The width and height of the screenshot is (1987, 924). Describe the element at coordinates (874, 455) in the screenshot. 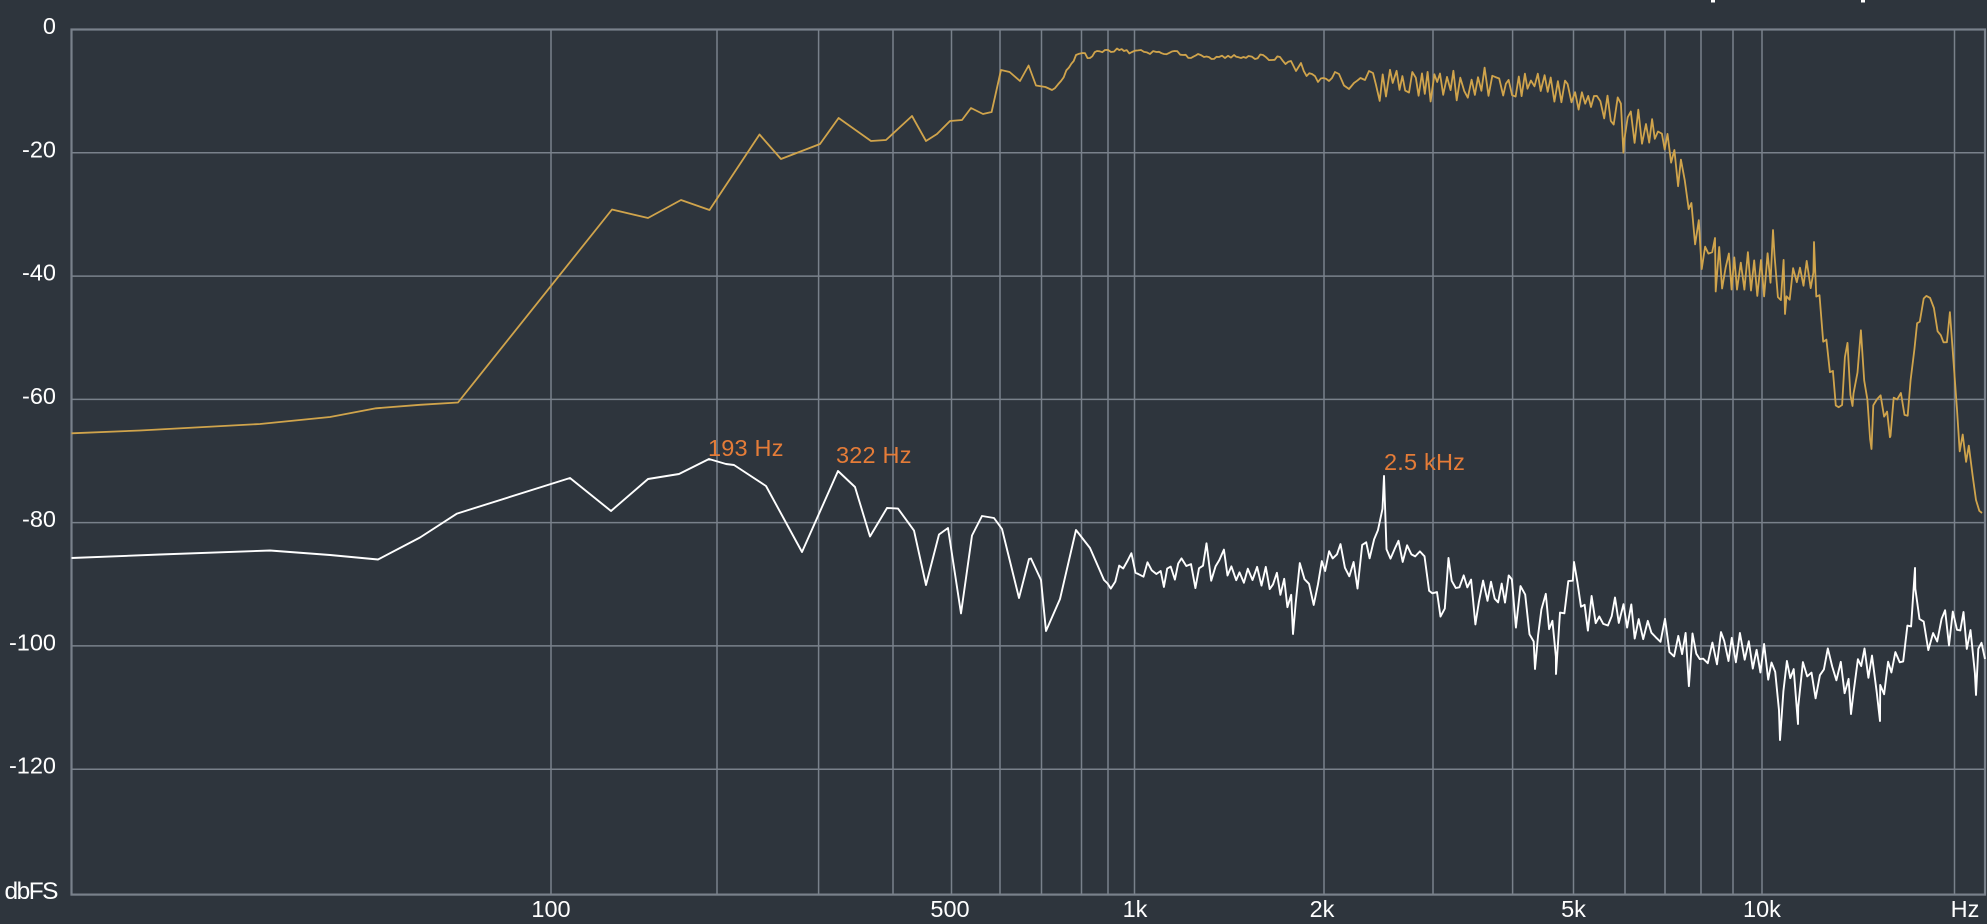

I see `svg-text: 322 Hz` at that location.